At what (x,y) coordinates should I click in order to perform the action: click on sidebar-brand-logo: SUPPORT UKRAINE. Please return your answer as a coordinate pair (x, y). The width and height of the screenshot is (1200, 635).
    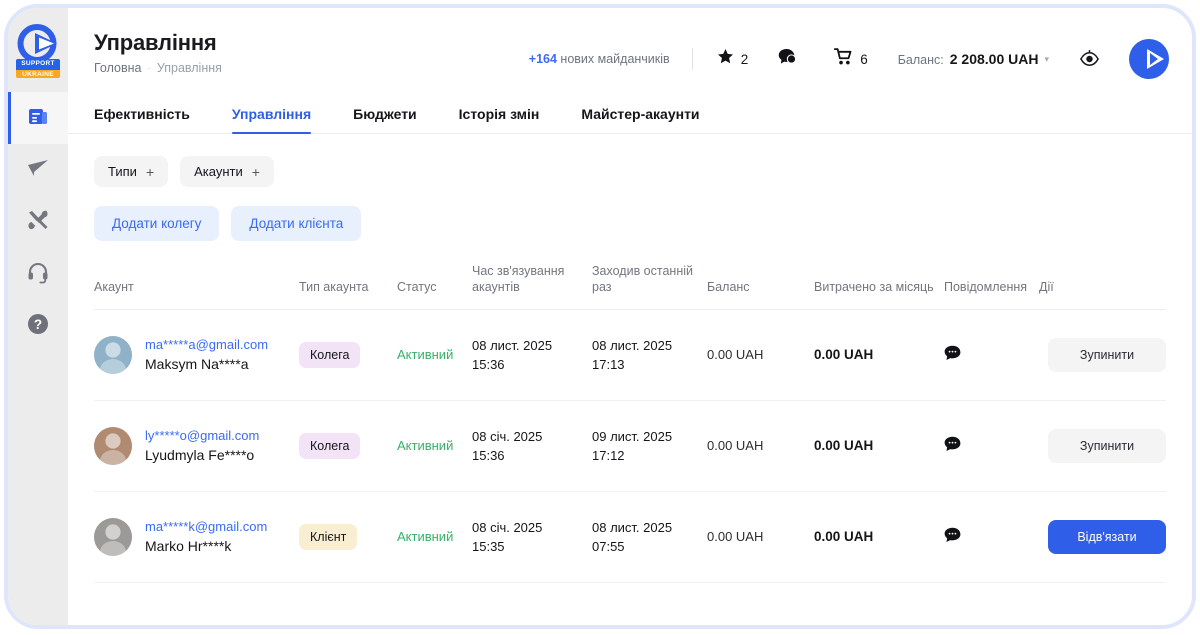
    Looking at the image, I should click on (38, 51).